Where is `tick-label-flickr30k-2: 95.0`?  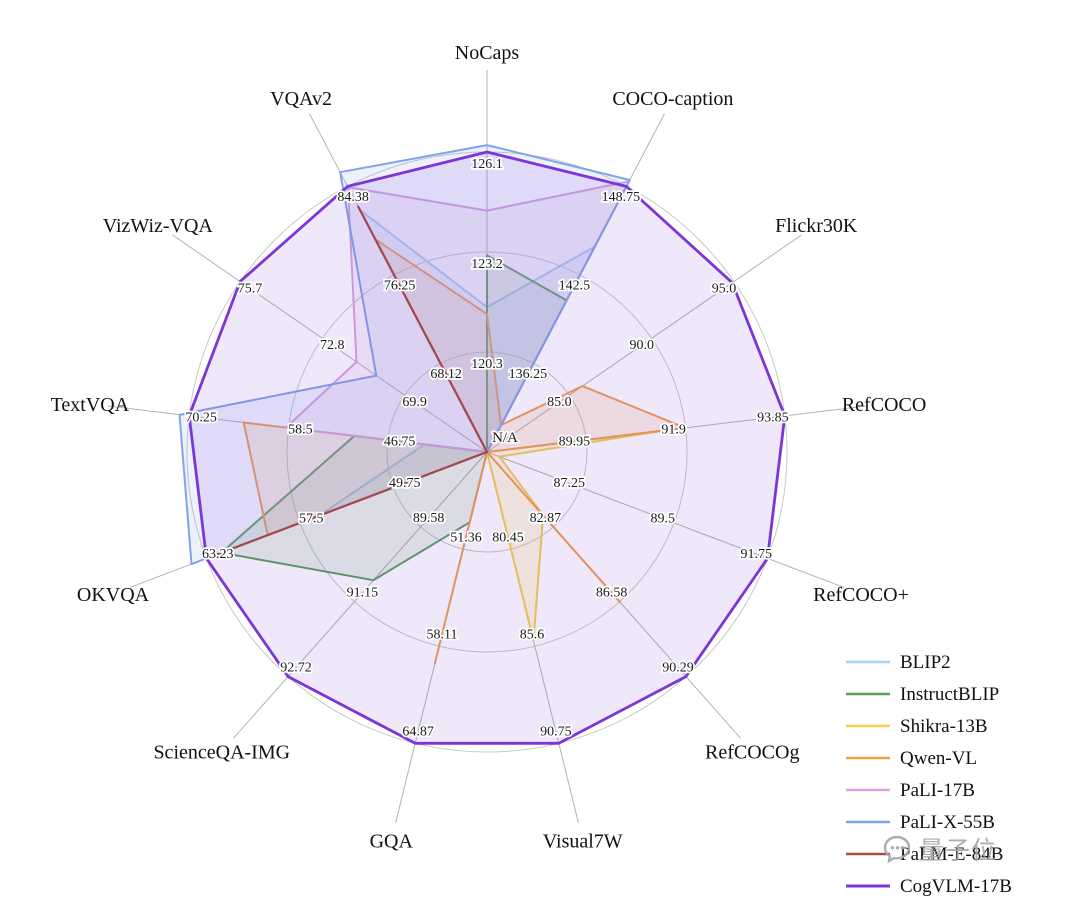 tick-label-flickr30k-2: 95.0 is located at coordinates (724, 288).